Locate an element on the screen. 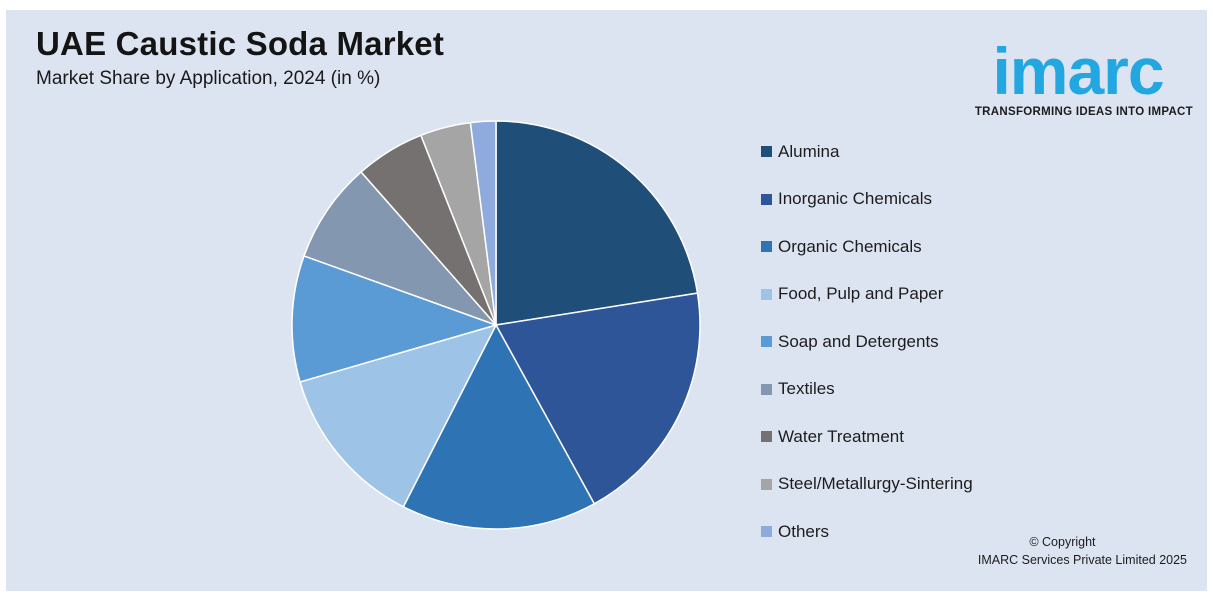  legend-label: Soap and Detergents is located at coordinates (858, 341).